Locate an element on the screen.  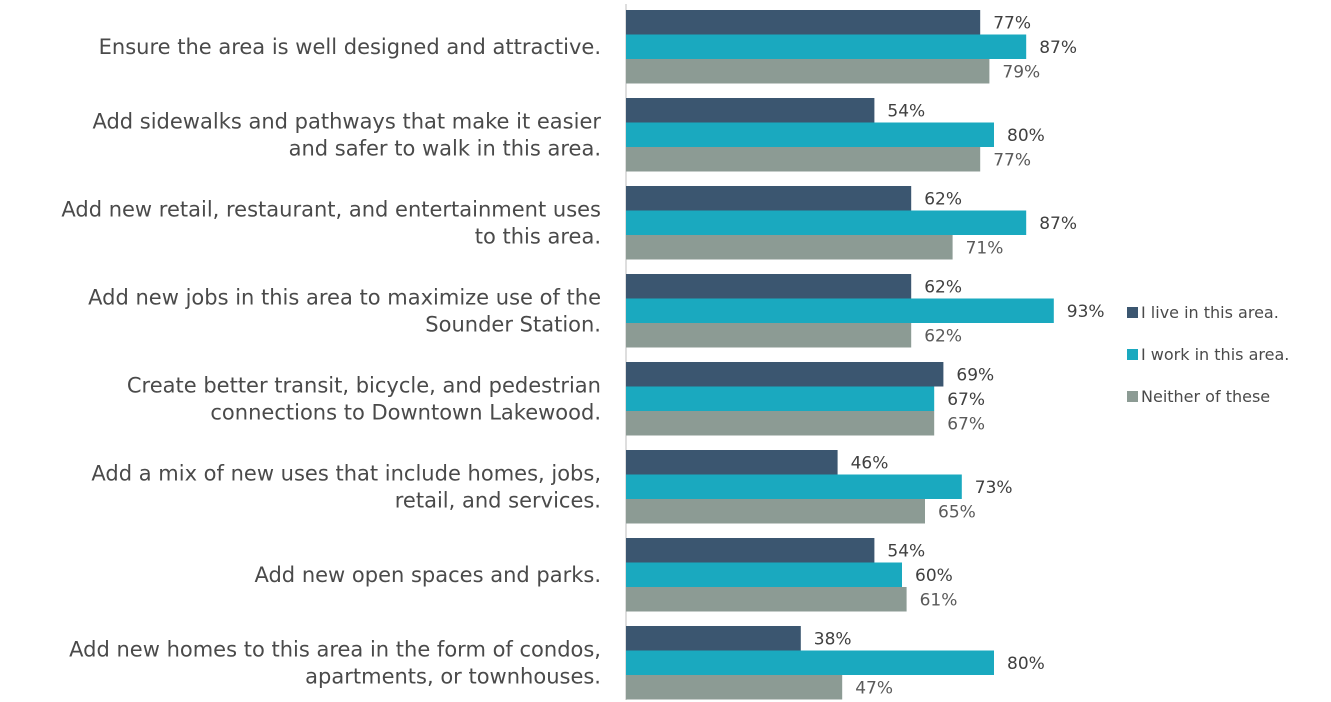
data-label: 71% is located at coordinates (985, 248).